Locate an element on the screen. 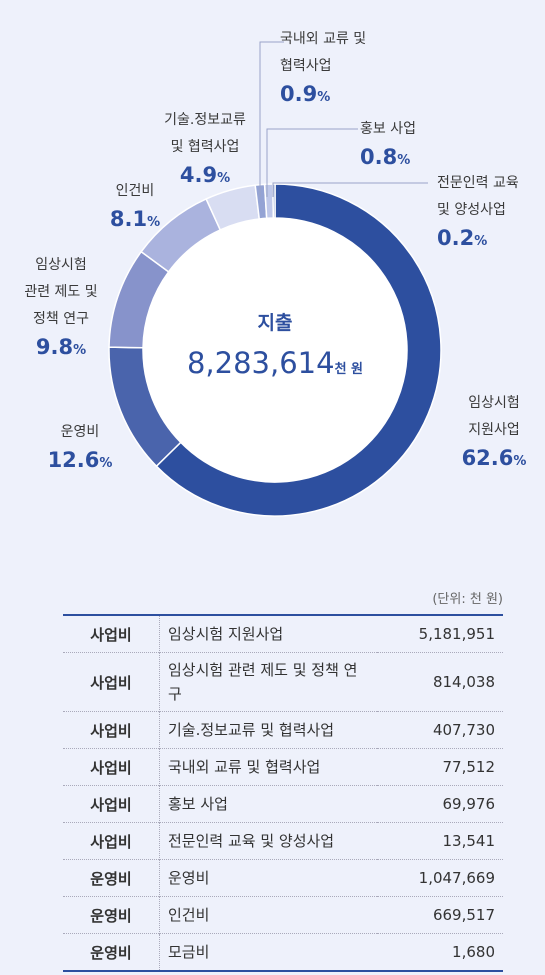 The height and width of the screenshot is (975, 545). table-unit: (단위: 천 원) is located at coordinates (467, 599).